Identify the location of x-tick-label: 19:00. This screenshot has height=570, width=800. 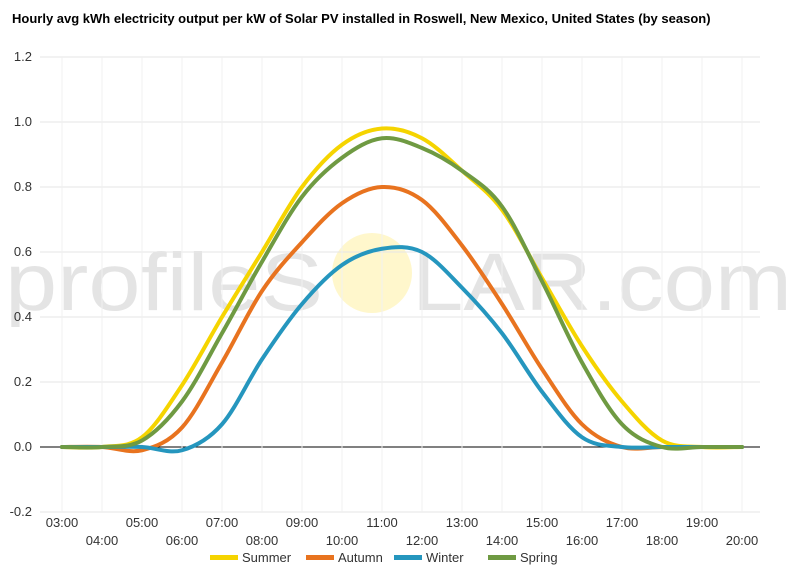
(702, 522).